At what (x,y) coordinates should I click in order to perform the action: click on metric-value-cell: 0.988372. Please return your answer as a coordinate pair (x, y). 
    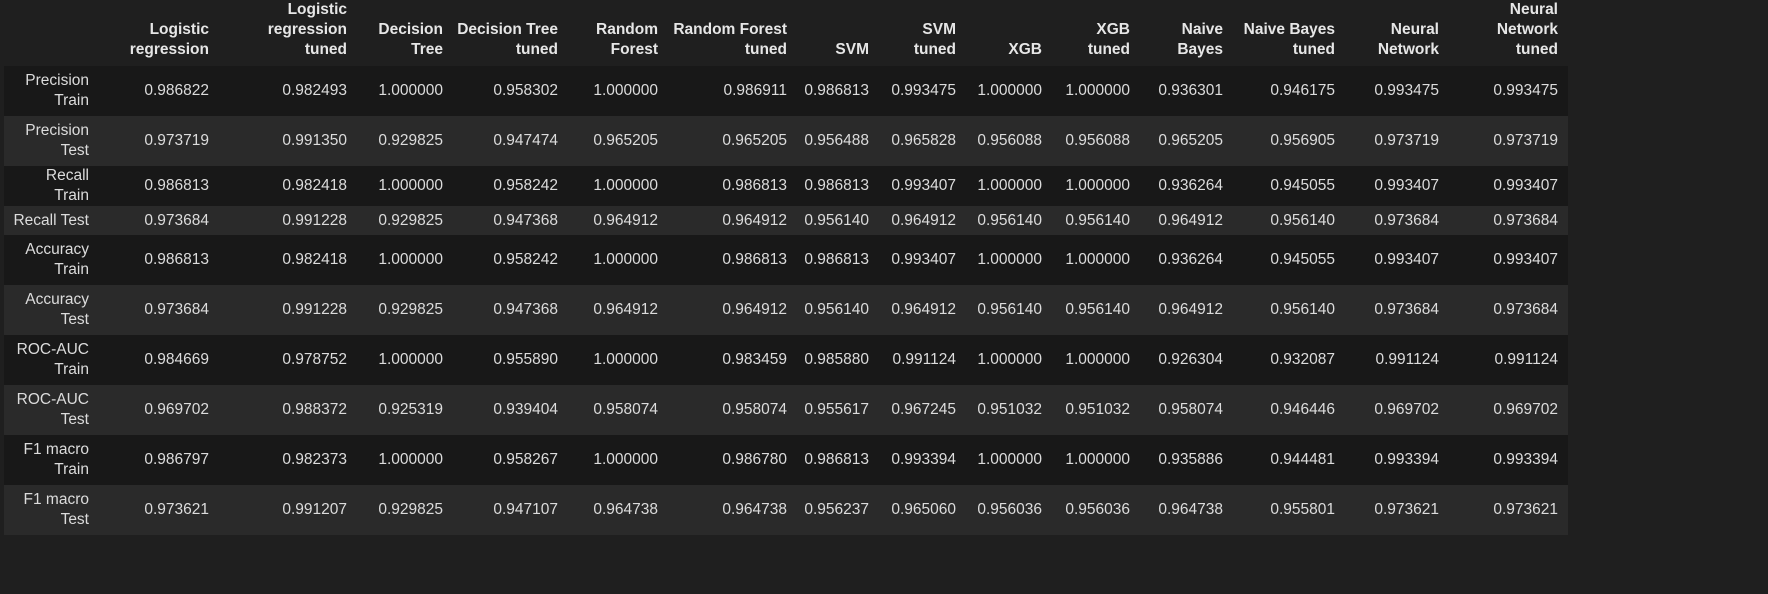
    Looking at the image, I should click on (288, 410).